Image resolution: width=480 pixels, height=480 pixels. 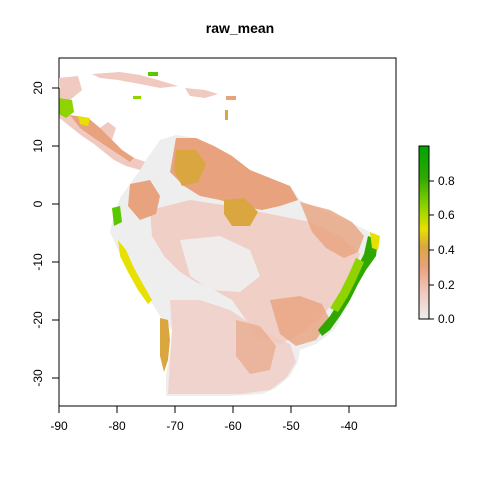 What do you see at coordinates (144, 200) in the screenshot?
I see `colombia-orange` at bounding box center [144, 200].